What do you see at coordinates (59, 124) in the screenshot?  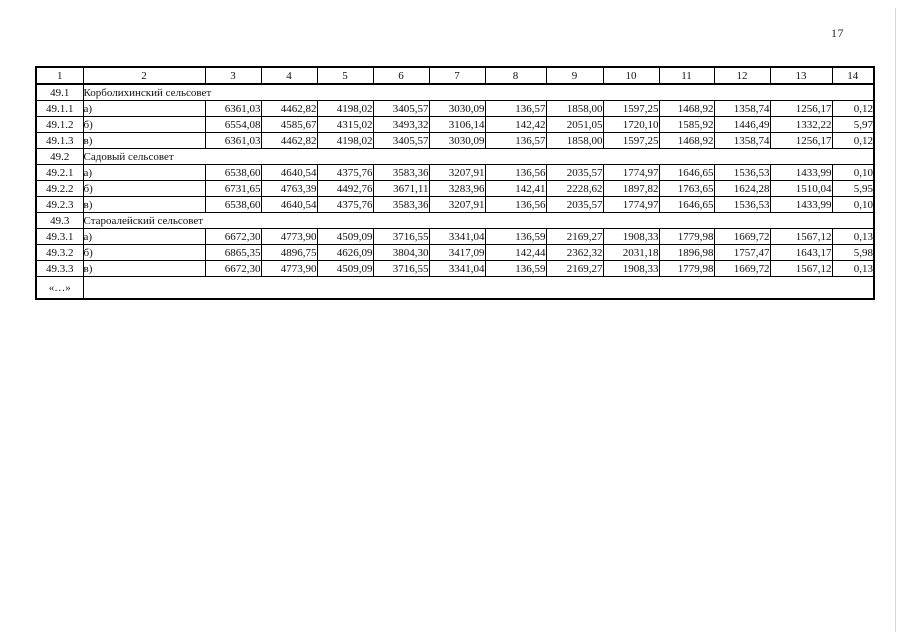 I see `row-number-cell: 49.1.2` at bounding box center [59, 124].